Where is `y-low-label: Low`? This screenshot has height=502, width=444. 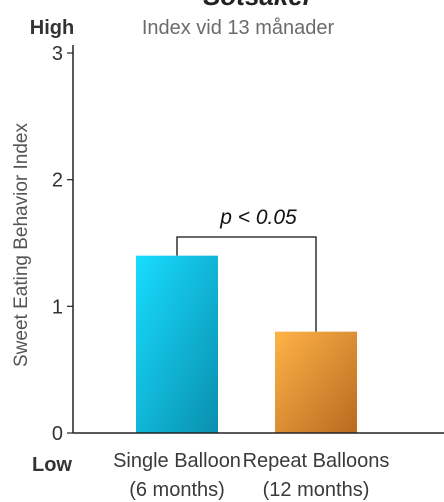
y-low-label: Low is located at coordinates (52, 465).